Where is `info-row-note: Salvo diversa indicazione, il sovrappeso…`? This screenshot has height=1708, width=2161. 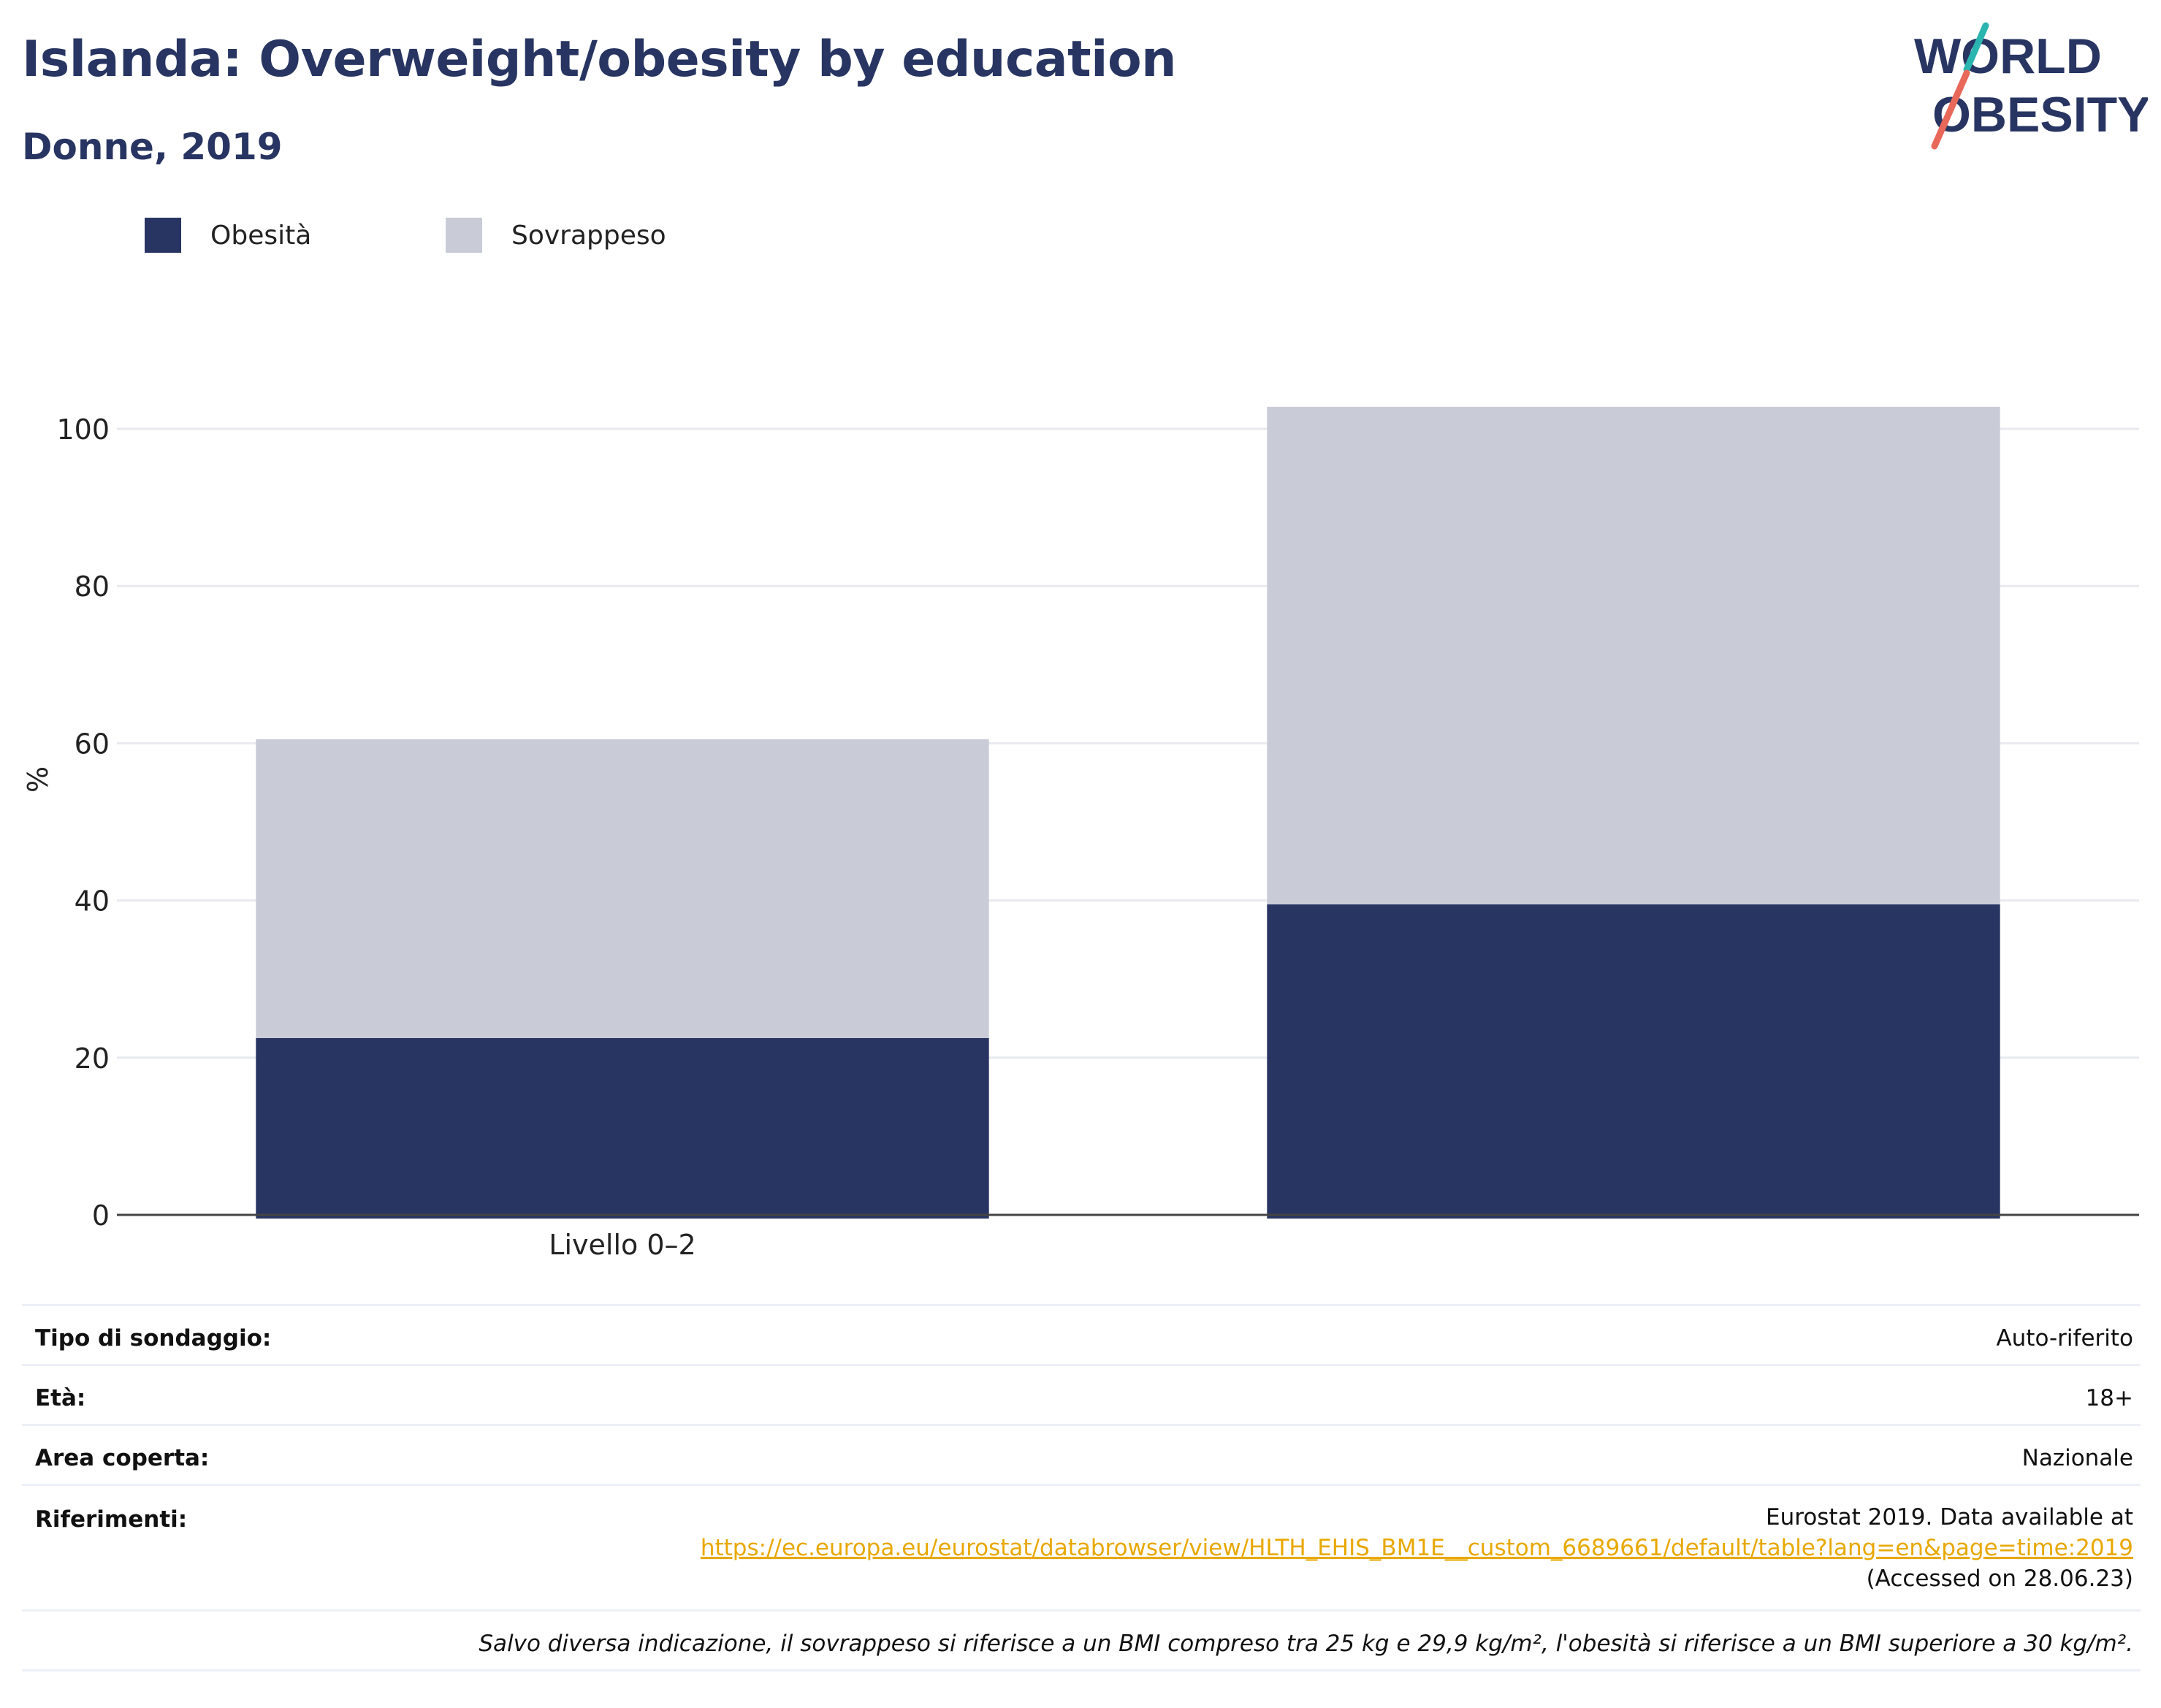 info-row-note: Salvo diversa indicazione, il sovrappeso… is located at coordinates (1081, 1640).